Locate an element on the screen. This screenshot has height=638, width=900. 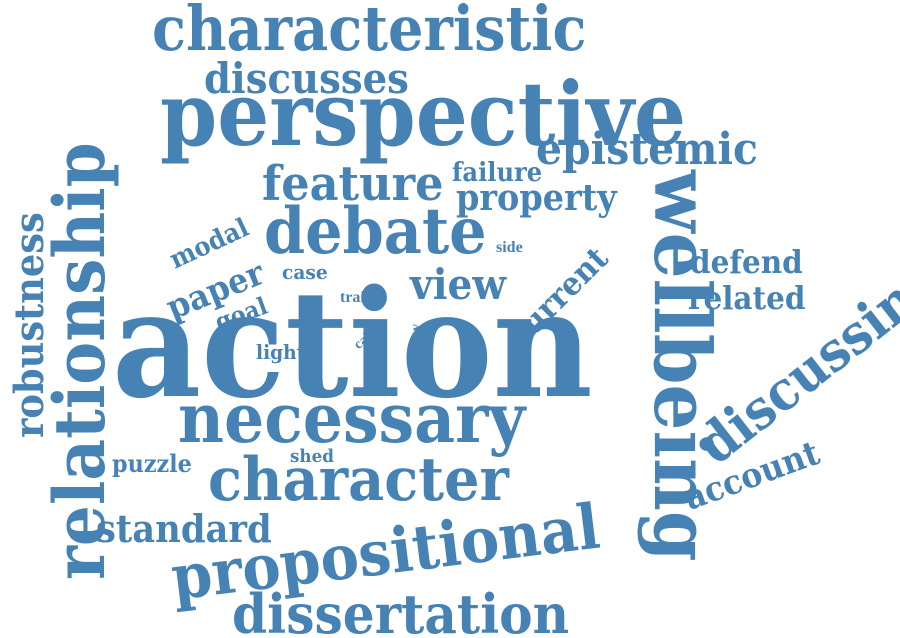
word-dissertation: dissertation is located at coordinates (401, 610).